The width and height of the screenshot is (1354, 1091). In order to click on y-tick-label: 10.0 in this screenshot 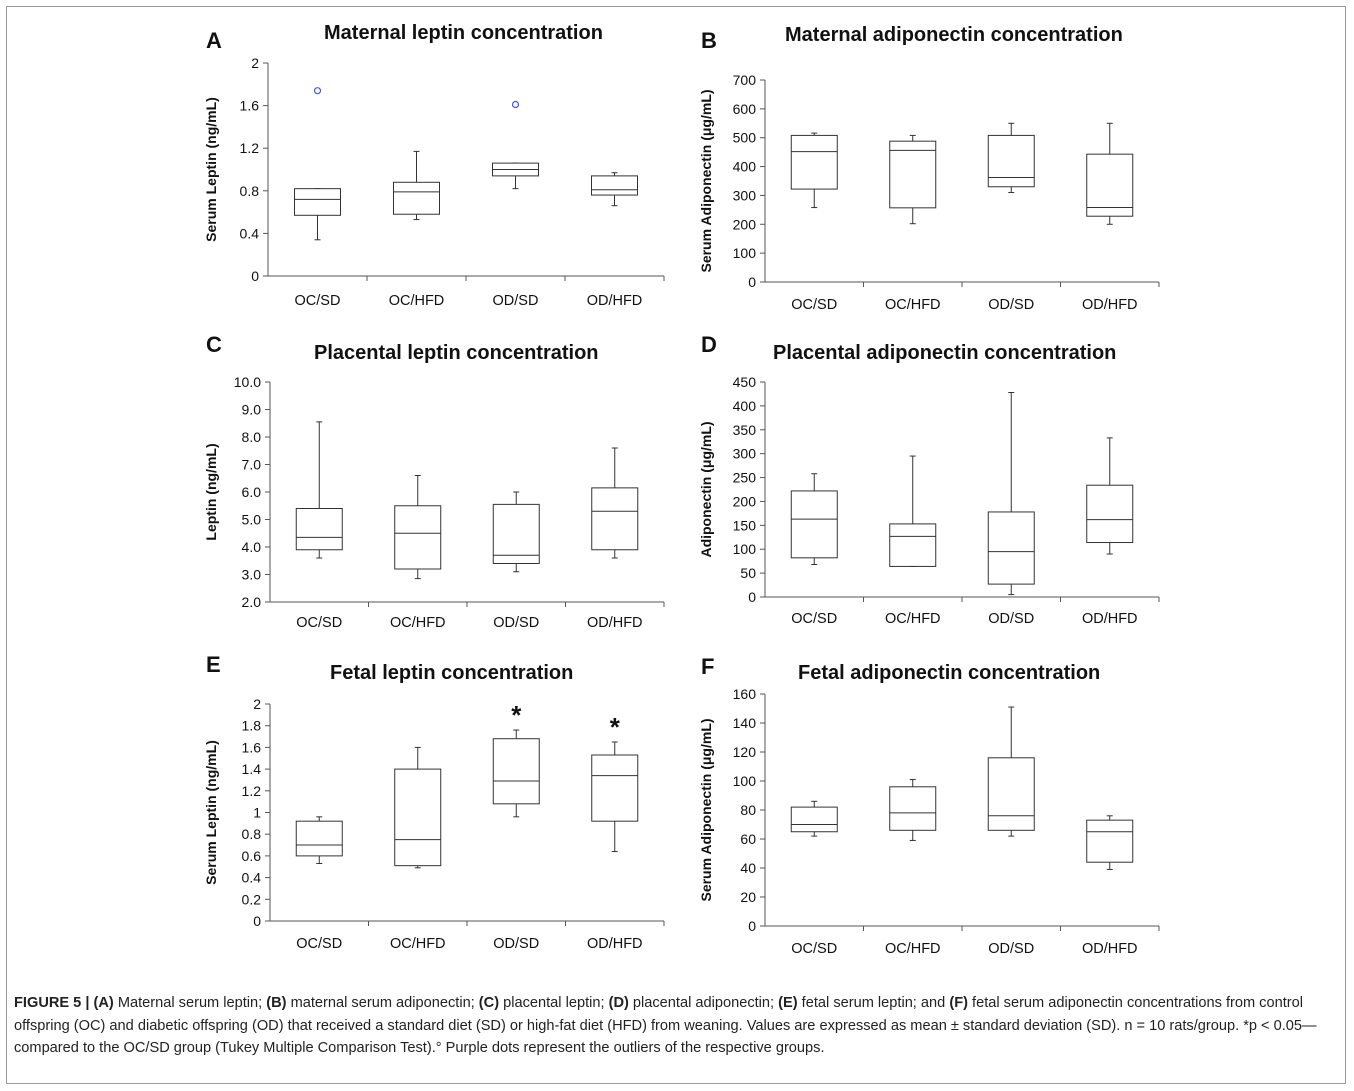, I will do `click(247, 382)`.